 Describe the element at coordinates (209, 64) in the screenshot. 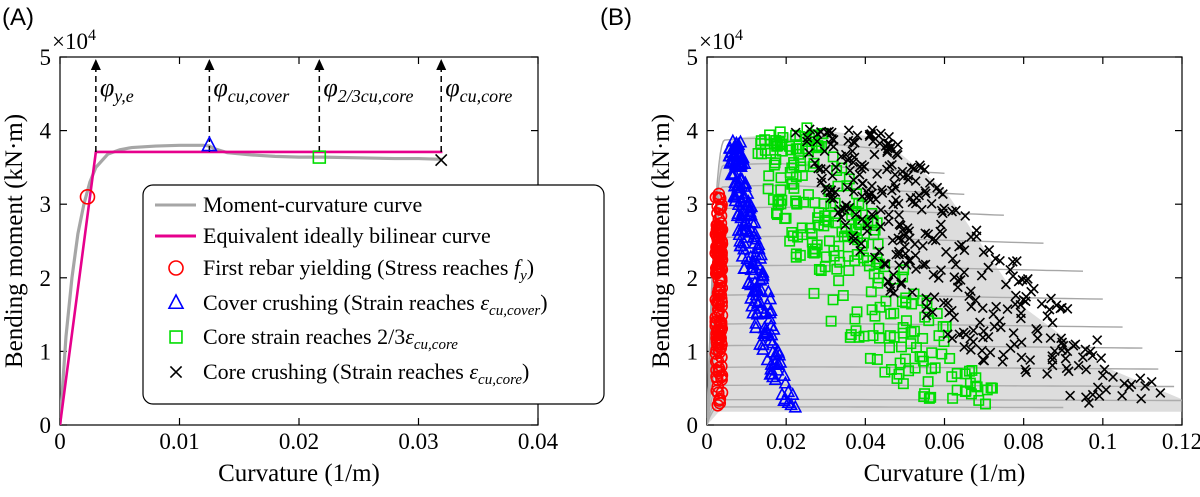

I see `annotation-arrowhead` at that location.